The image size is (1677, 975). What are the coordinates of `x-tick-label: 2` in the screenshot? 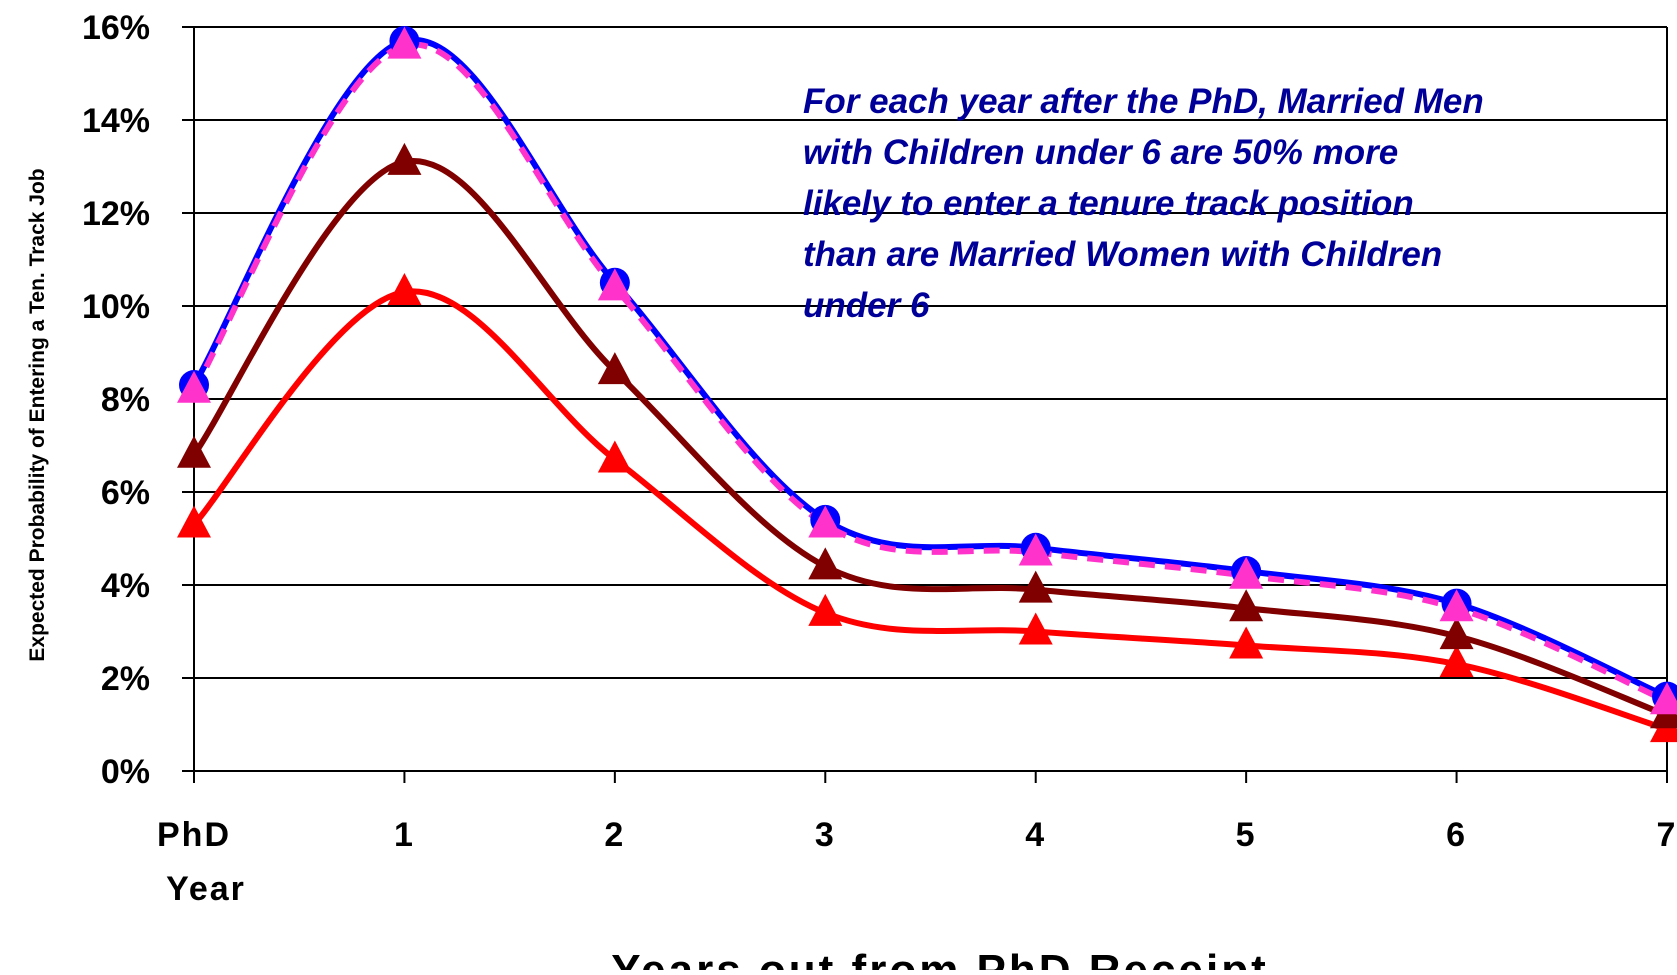 It's located at (614, 835).